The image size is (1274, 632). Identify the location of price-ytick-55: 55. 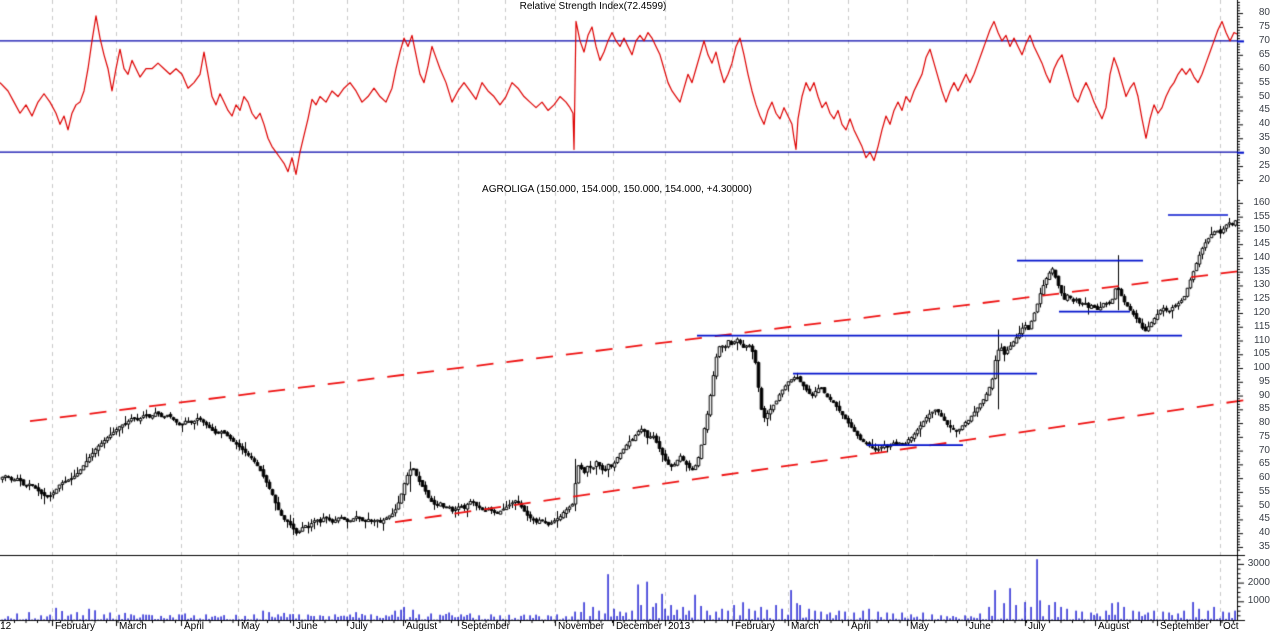
(1264, 491).